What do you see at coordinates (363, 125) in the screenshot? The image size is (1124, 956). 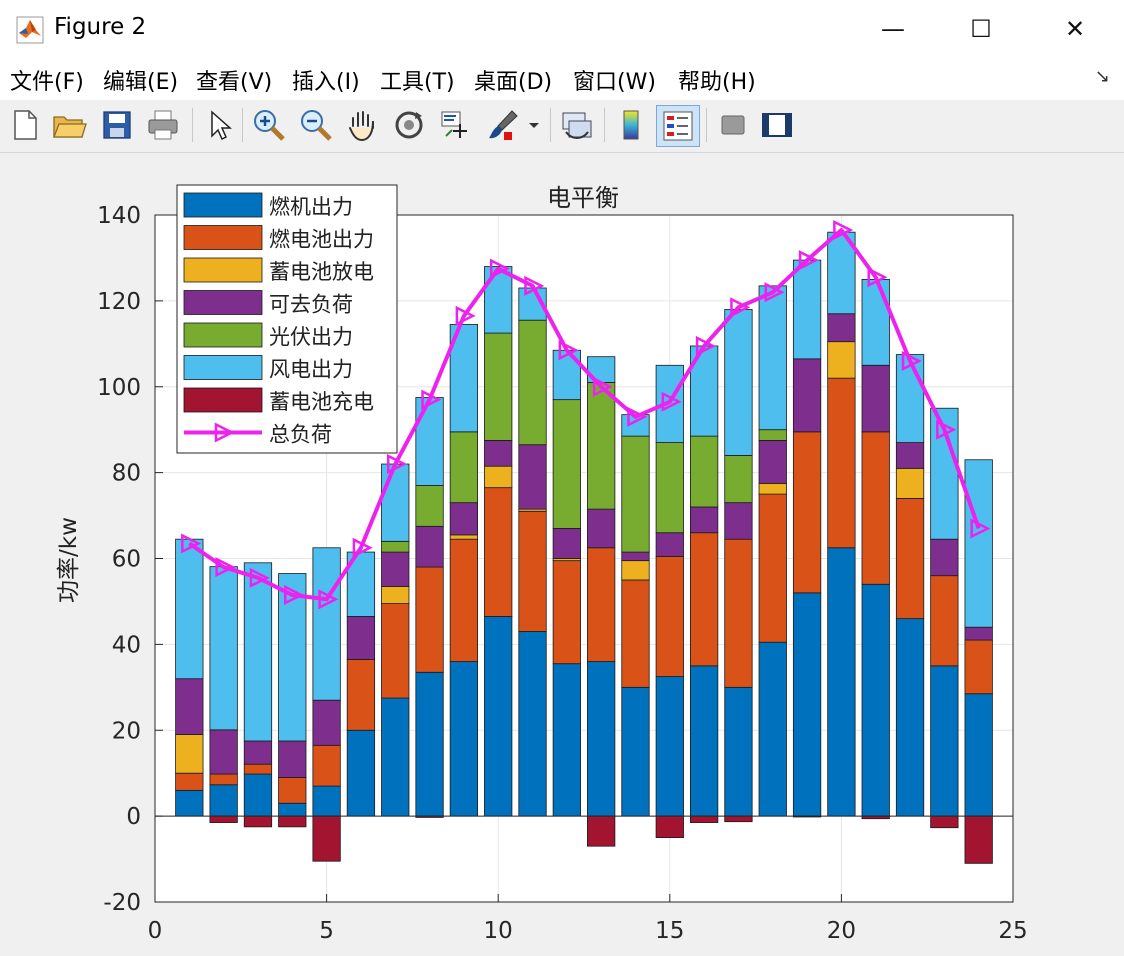 I see `pan-hand-icon` at bounding box center [363, 125].